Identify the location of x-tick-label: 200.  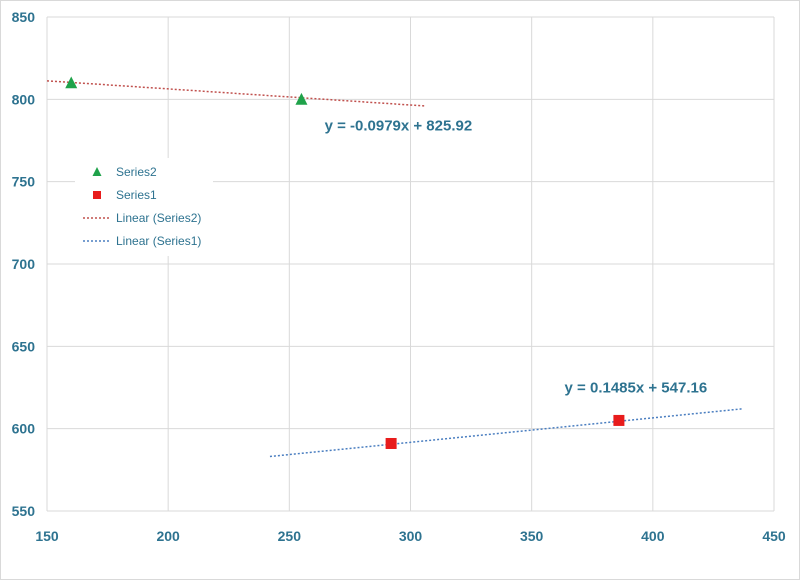
(168, 536).